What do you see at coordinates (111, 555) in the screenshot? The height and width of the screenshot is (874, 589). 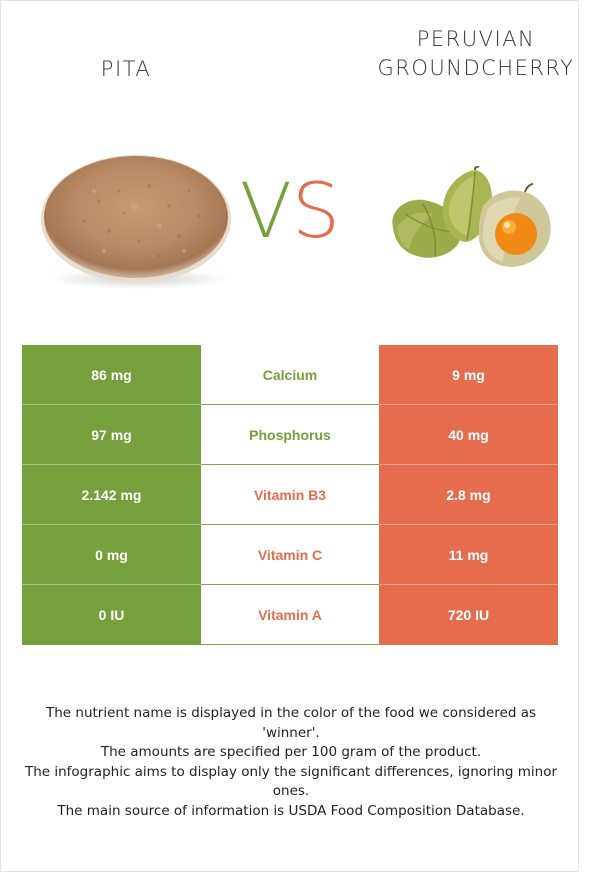 I see `left-value-cell: 0 mg` at bounding box center [111, 555].